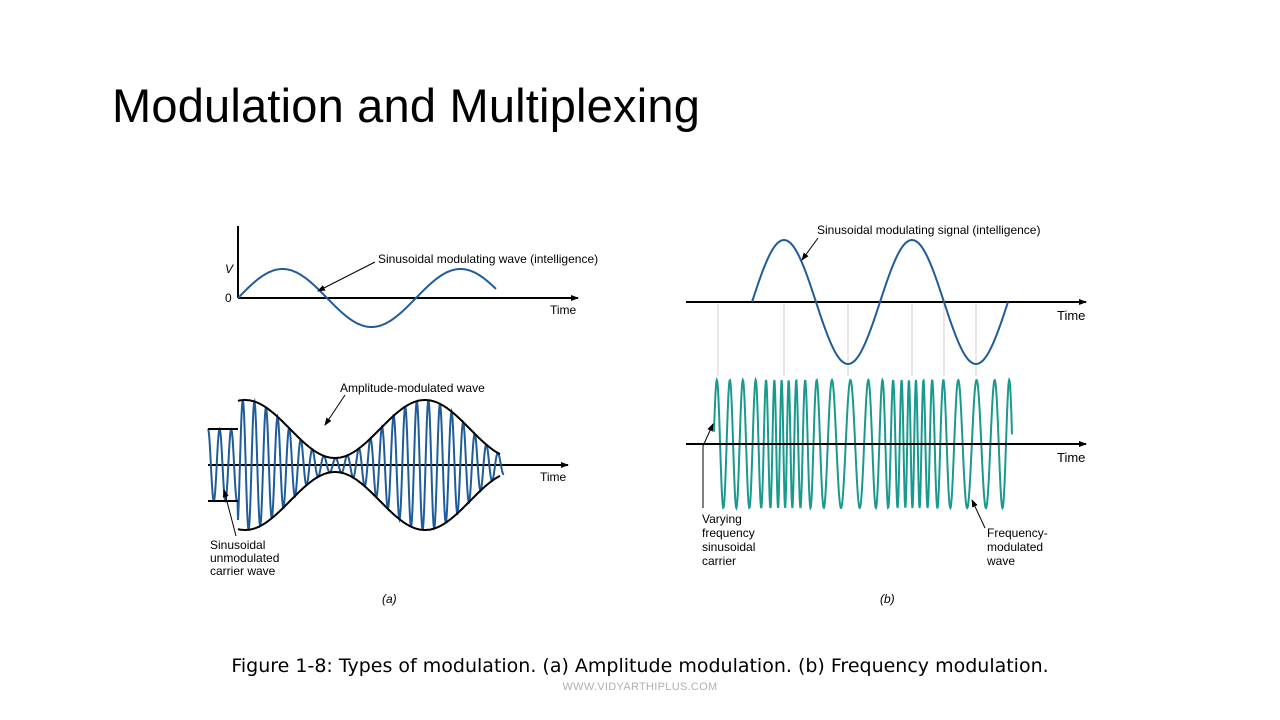 Image resolution: width=1280 pixels, height=720 pixels. What do you see at coordinates (553, 477) in the screenshot?
I see `panel-a-bottom-time-label: Time` at bounding box center [553, 477].